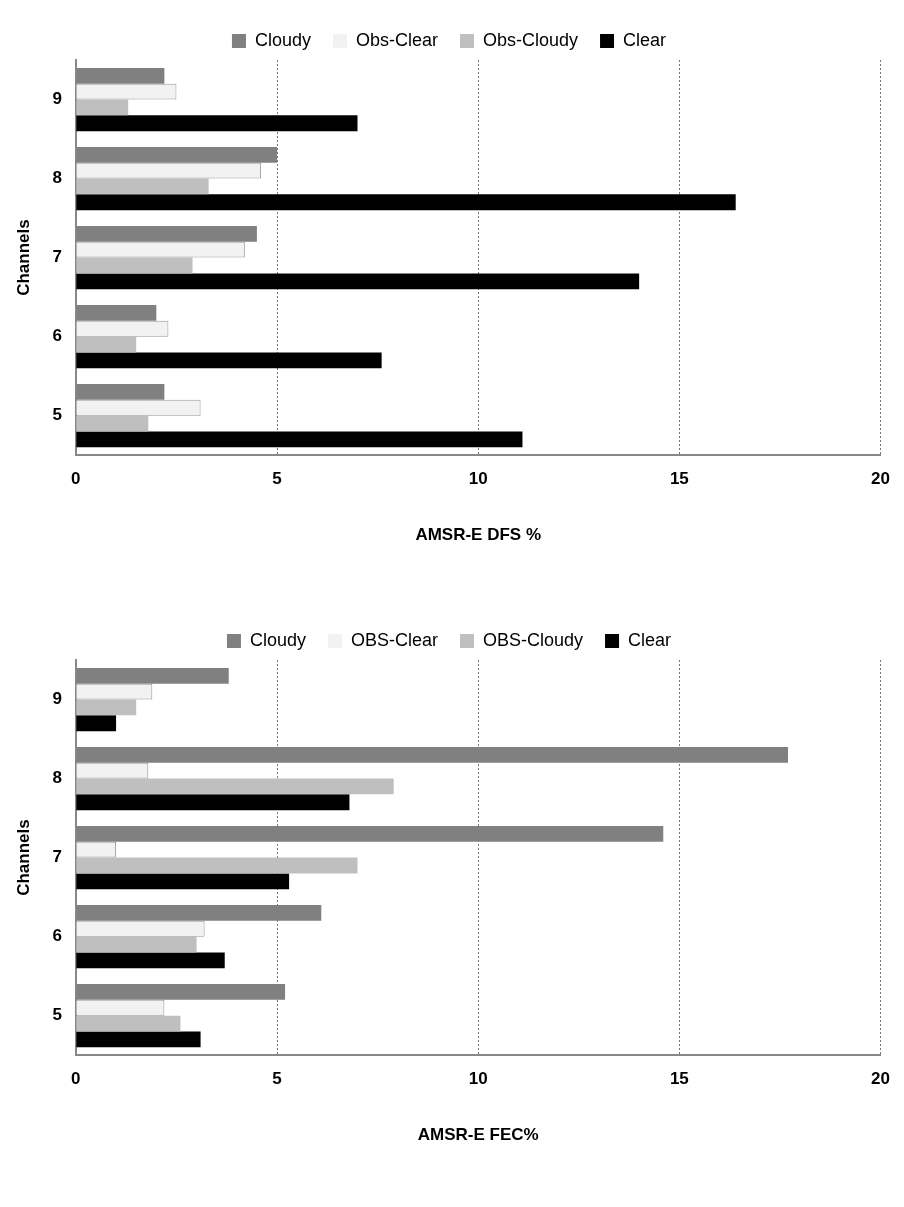 The width and height of the screenshot is (904, 1207). I want to click on legend-label: OBS-Cloudy, so click(533, 639).